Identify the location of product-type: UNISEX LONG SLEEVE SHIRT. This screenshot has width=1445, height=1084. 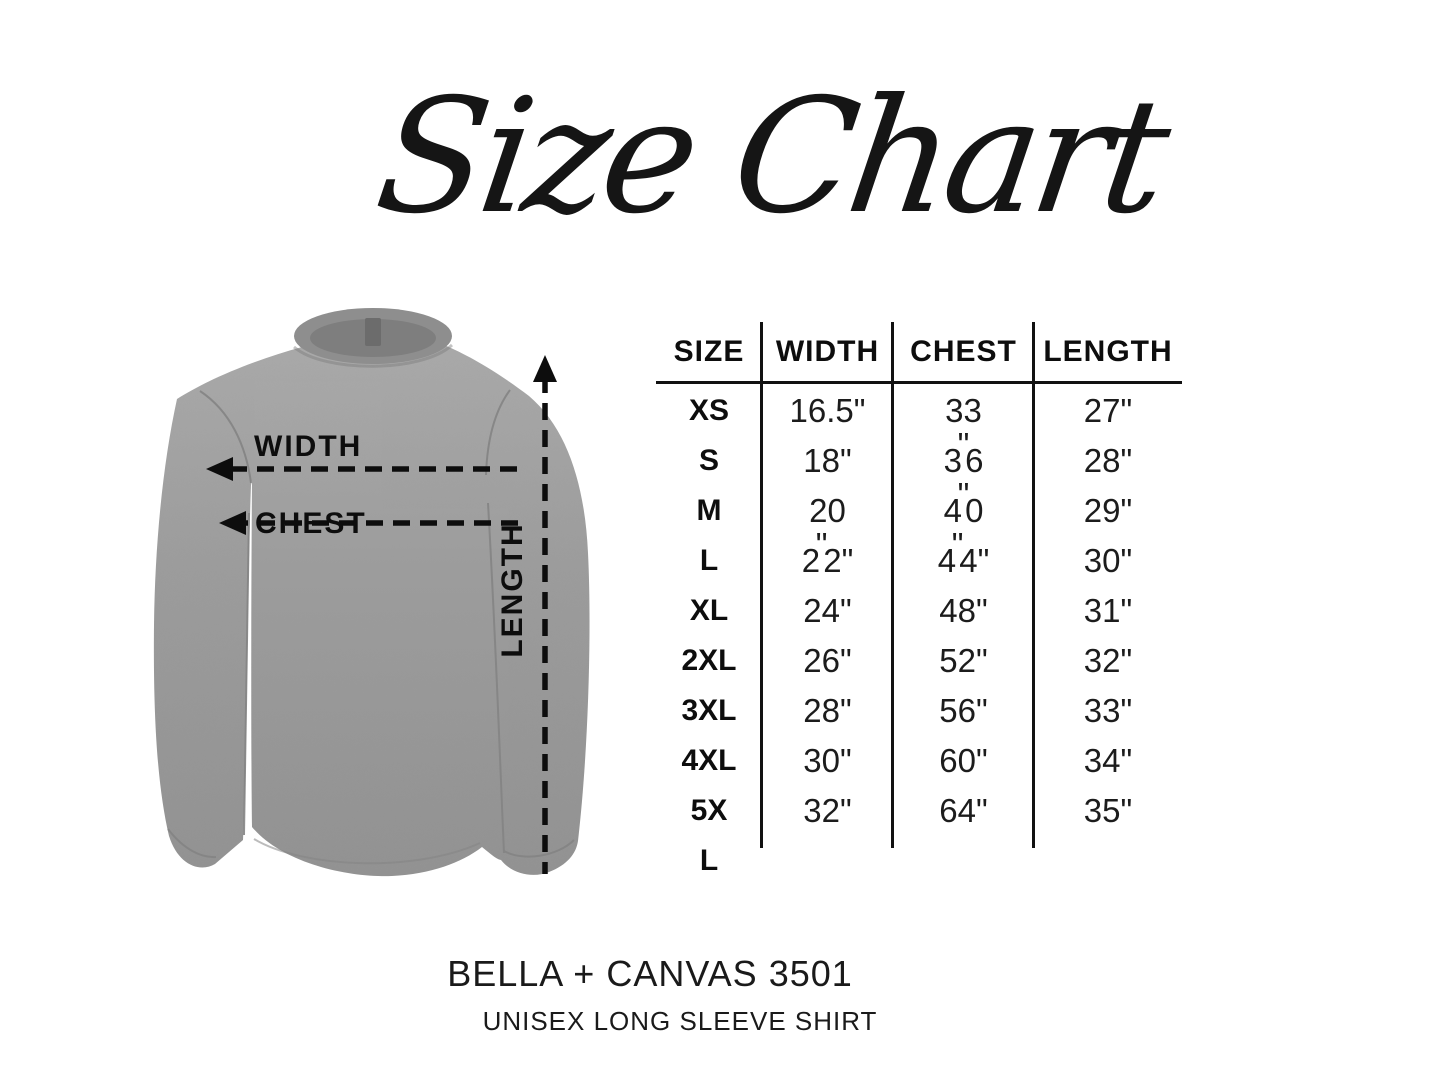
(680, 1021).